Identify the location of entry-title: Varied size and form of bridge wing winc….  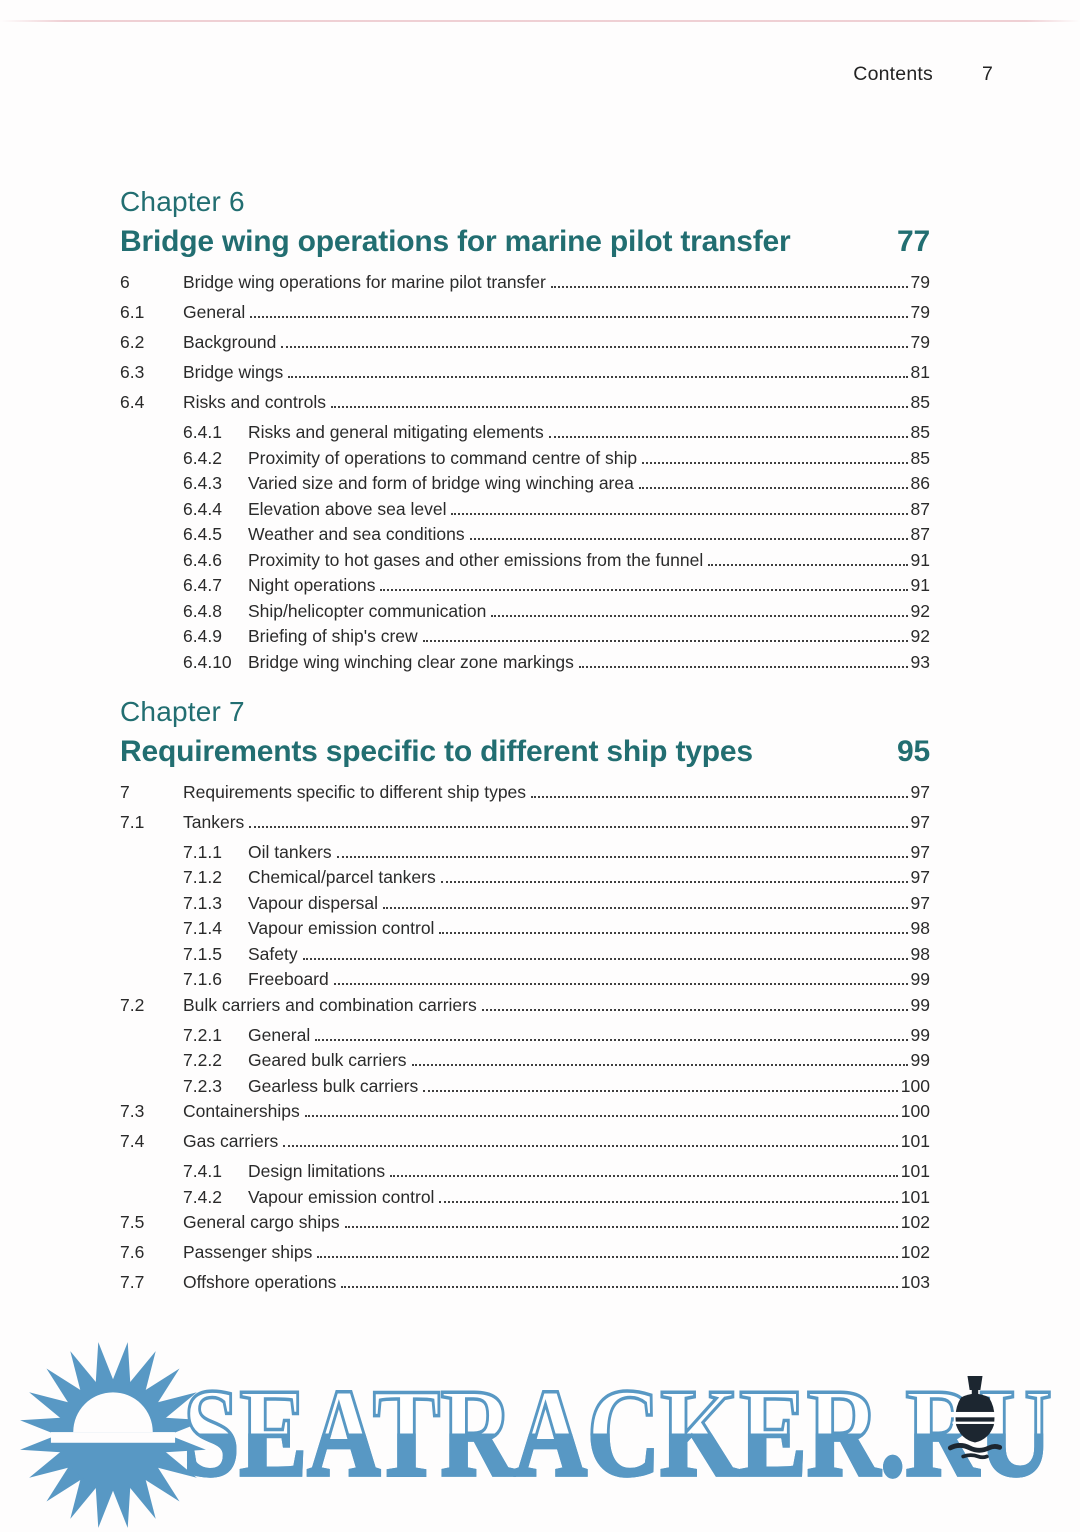
(441, 483).